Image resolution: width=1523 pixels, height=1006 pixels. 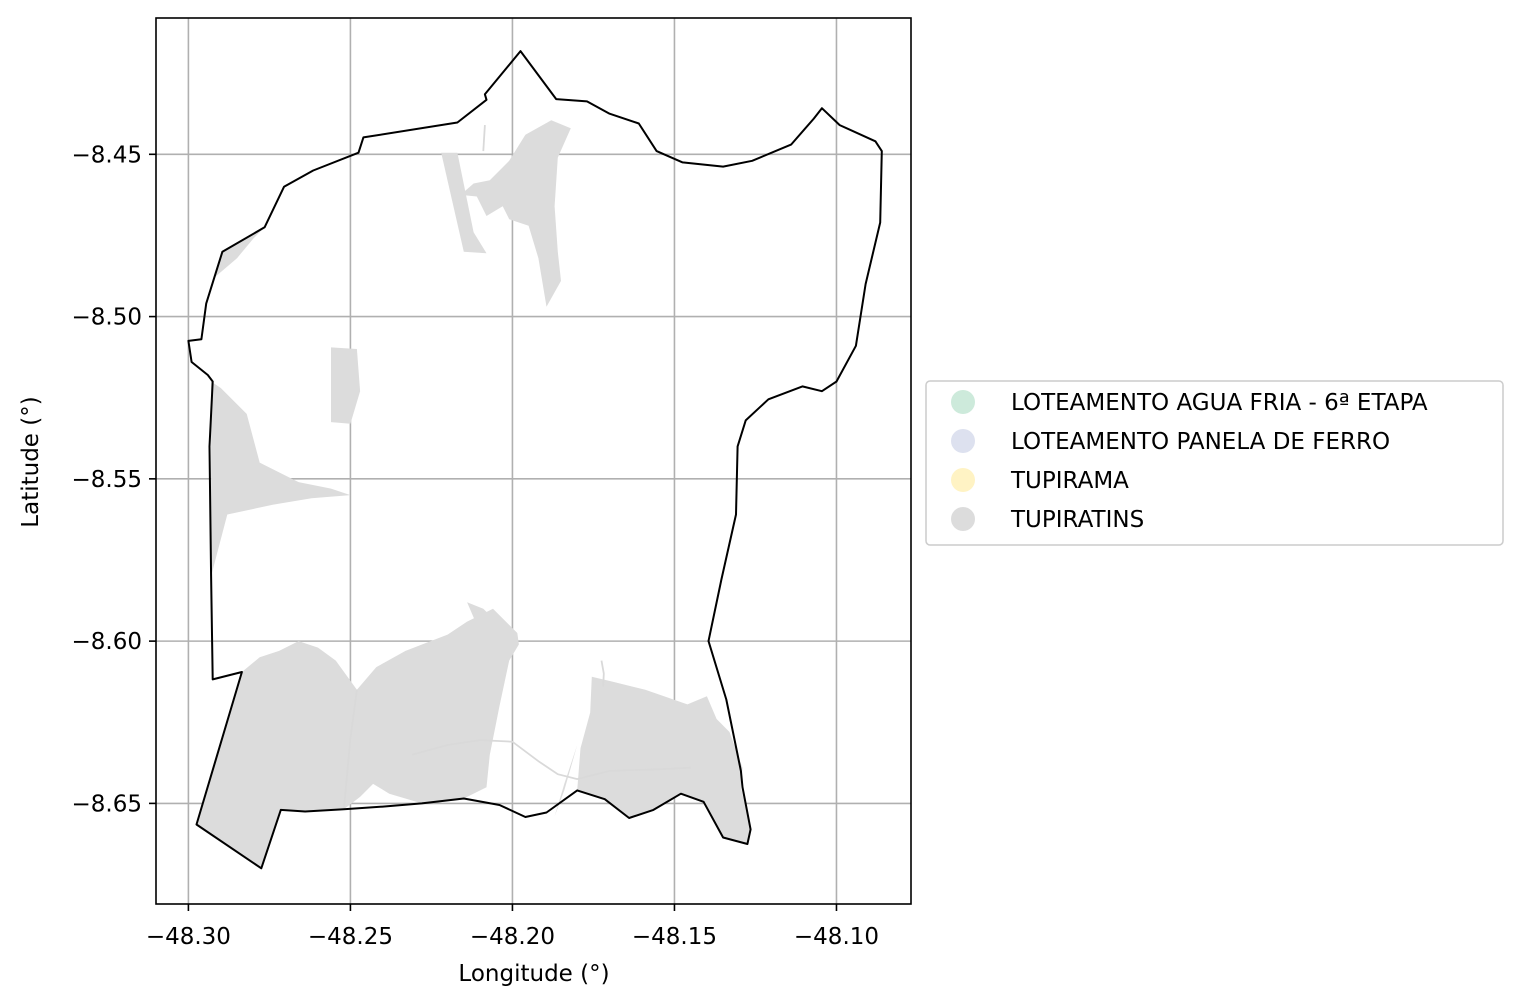 What do you see at coordinates (836, 937) in the screenshot?
I see `x-tick-label-4: −48.10` at bounding box center [836, 937].